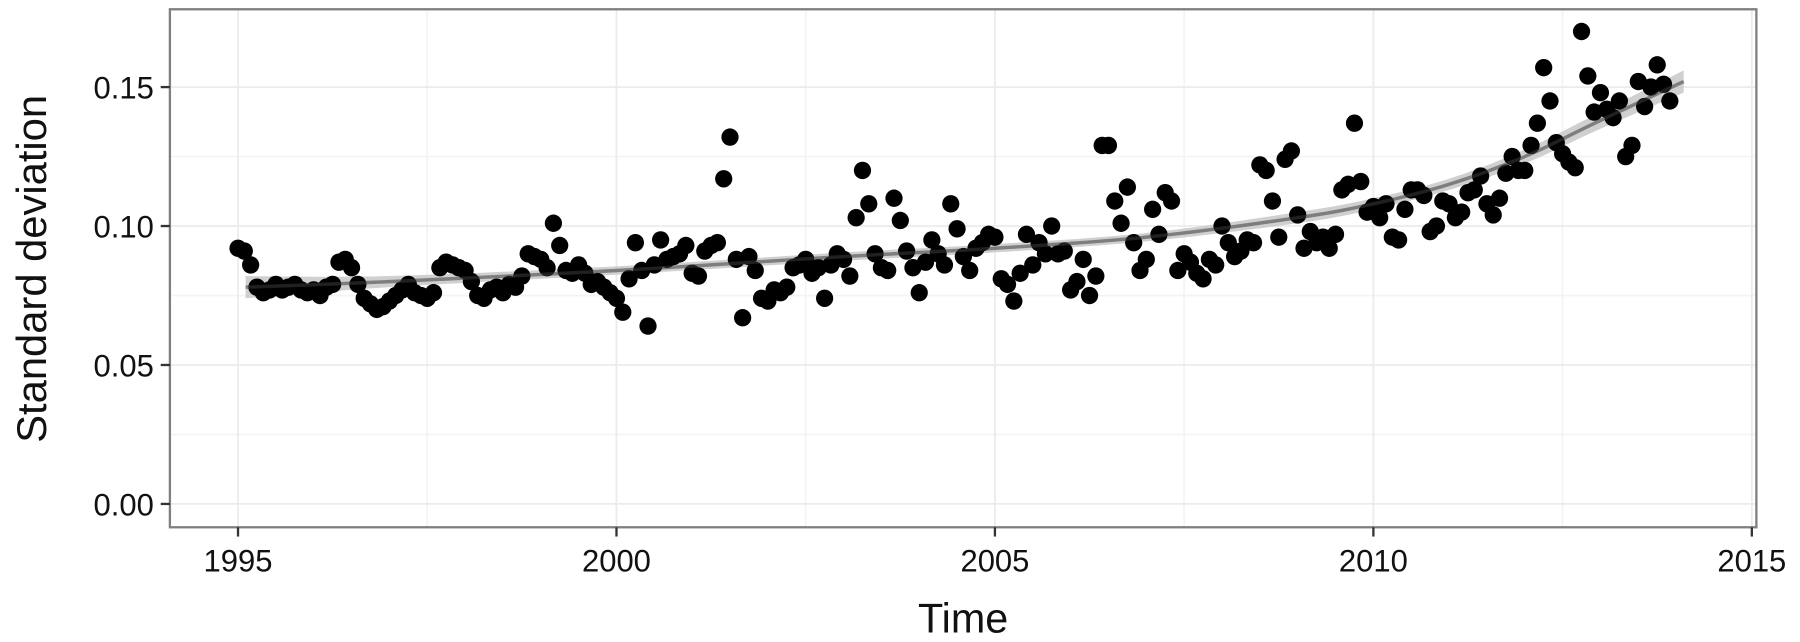 This screenshot has width=1800, height=642. Describe the element at coordinates (124, 365) in the screenshot. I see `y-tick-label: 0.05` at that location.